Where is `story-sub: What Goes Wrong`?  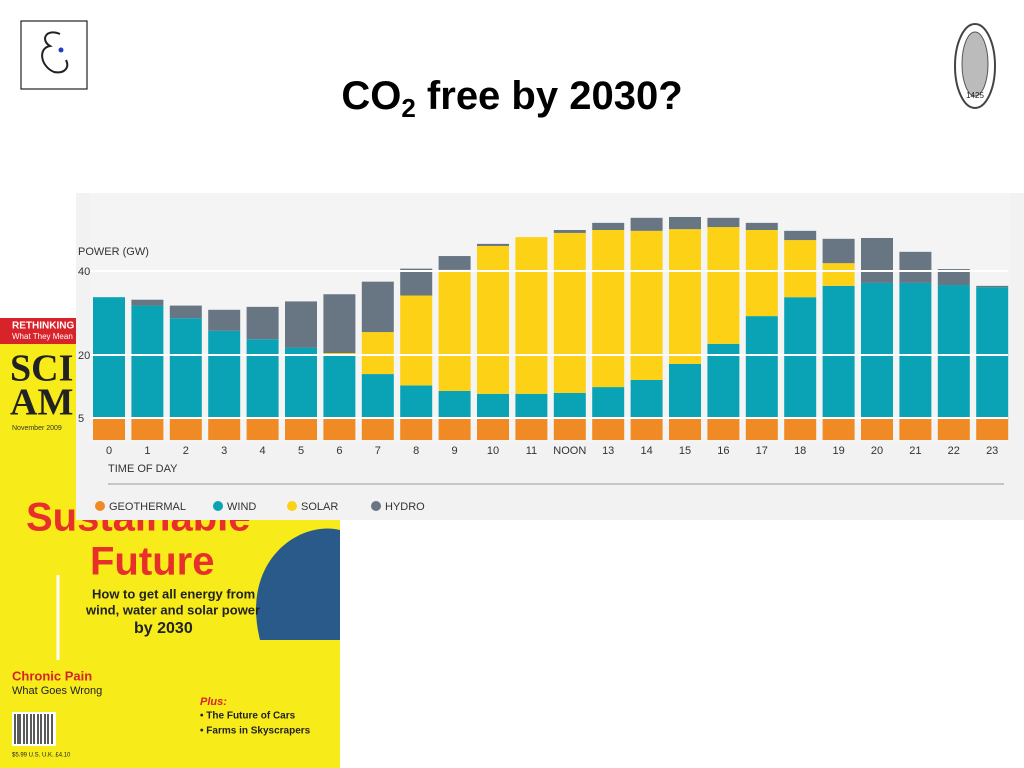
story-sub: What Goes Wrong is located at coordinates (57, 691).